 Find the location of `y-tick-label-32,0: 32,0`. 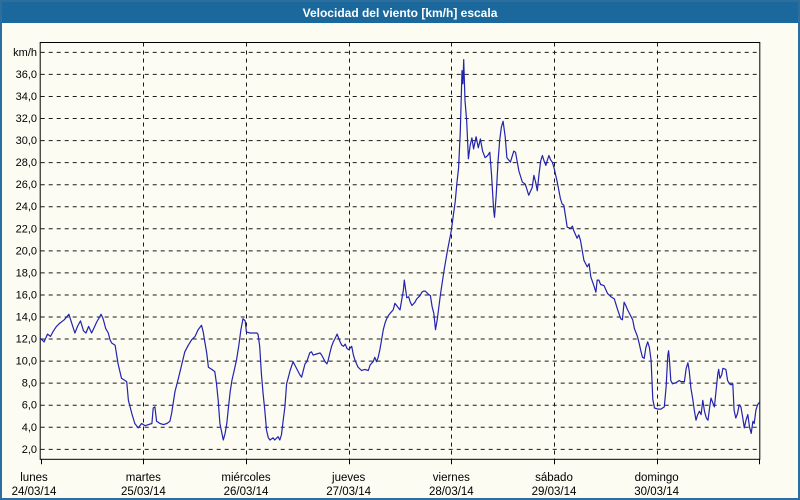

y-tick-label-32,0: 32,0 is located at coordinates (26, 119).